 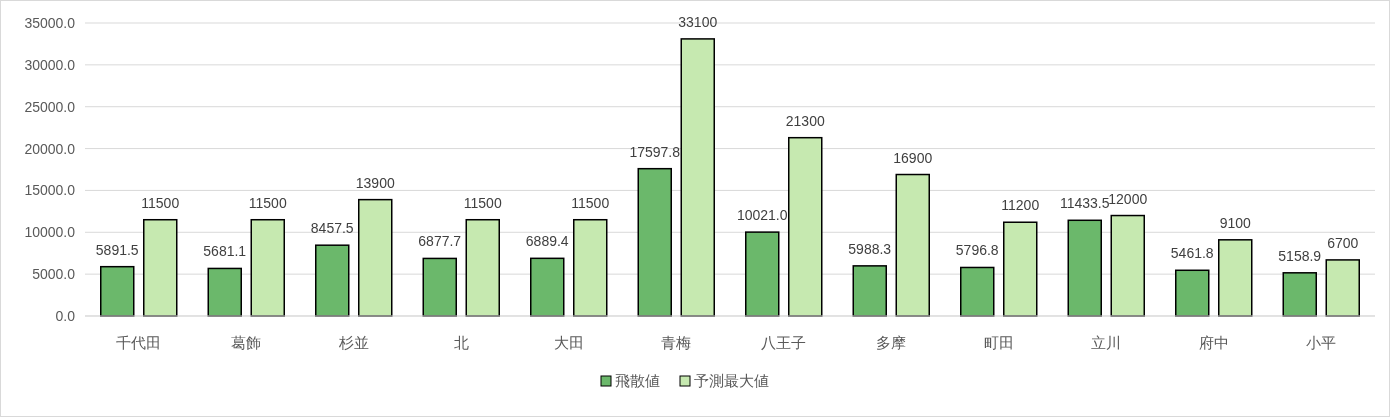 I want to click on x-tick-label: 小平, so click(x=1321, y=342).